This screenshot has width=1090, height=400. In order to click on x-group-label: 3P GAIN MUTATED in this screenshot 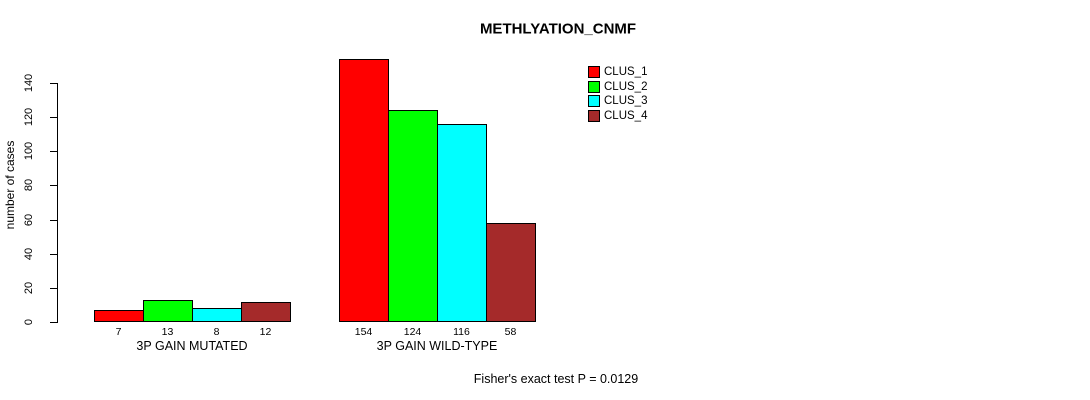, I will do `click(192, 346)`.